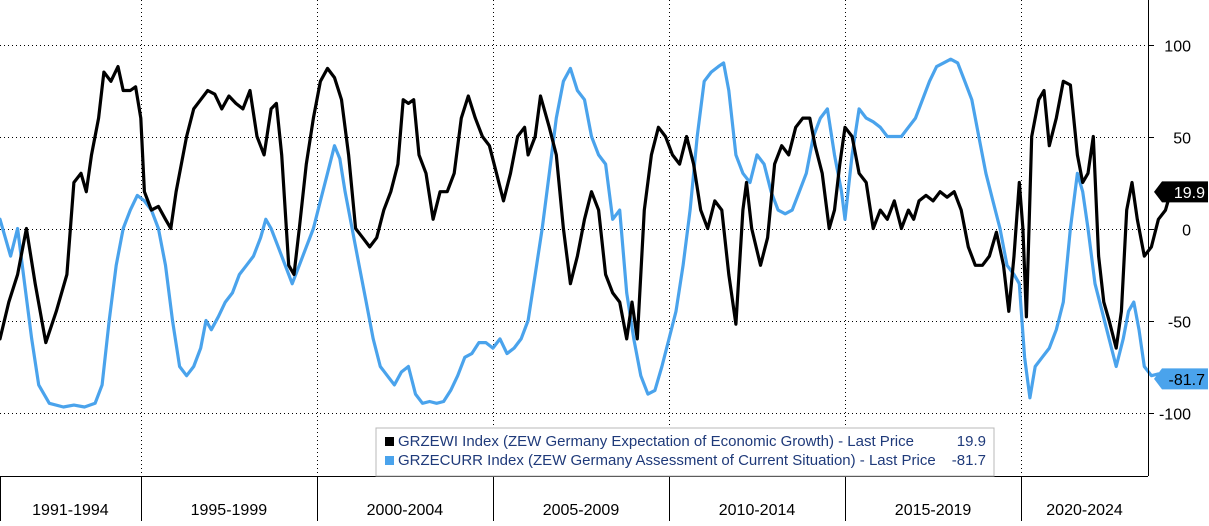  I want to click on x-tick-label: 2005-2009, so click(581, 510).